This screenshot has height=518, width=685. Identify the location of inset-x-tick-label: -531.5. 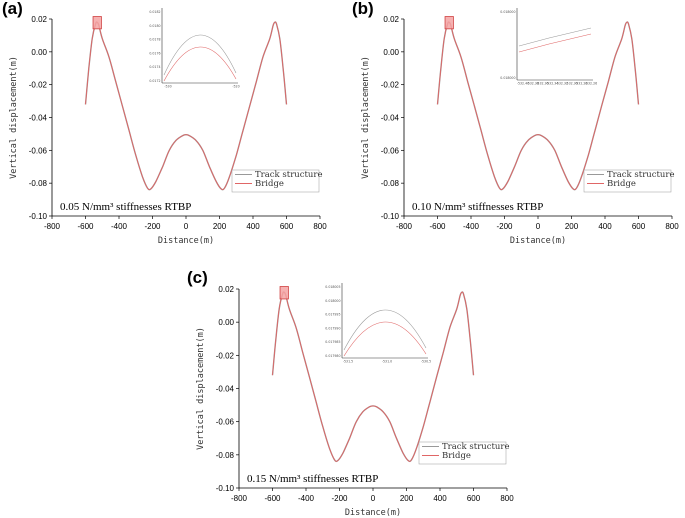
(348, 362).